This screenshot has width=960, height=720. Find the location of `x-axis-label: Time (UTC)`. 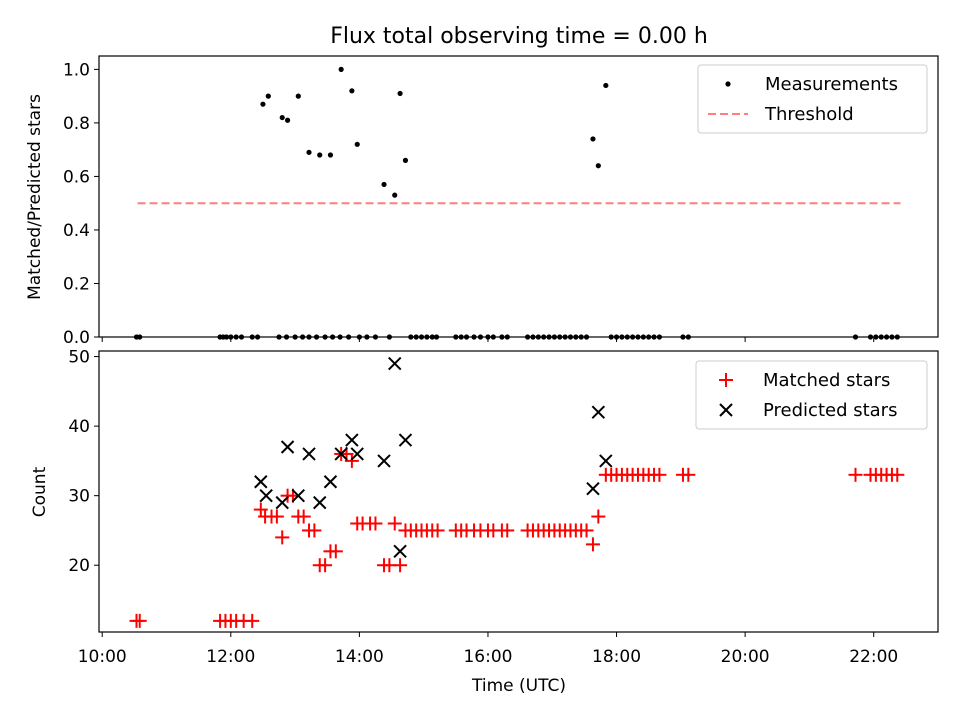

x-axis-label: Time (UTC) is located at coordinates (518, 686).